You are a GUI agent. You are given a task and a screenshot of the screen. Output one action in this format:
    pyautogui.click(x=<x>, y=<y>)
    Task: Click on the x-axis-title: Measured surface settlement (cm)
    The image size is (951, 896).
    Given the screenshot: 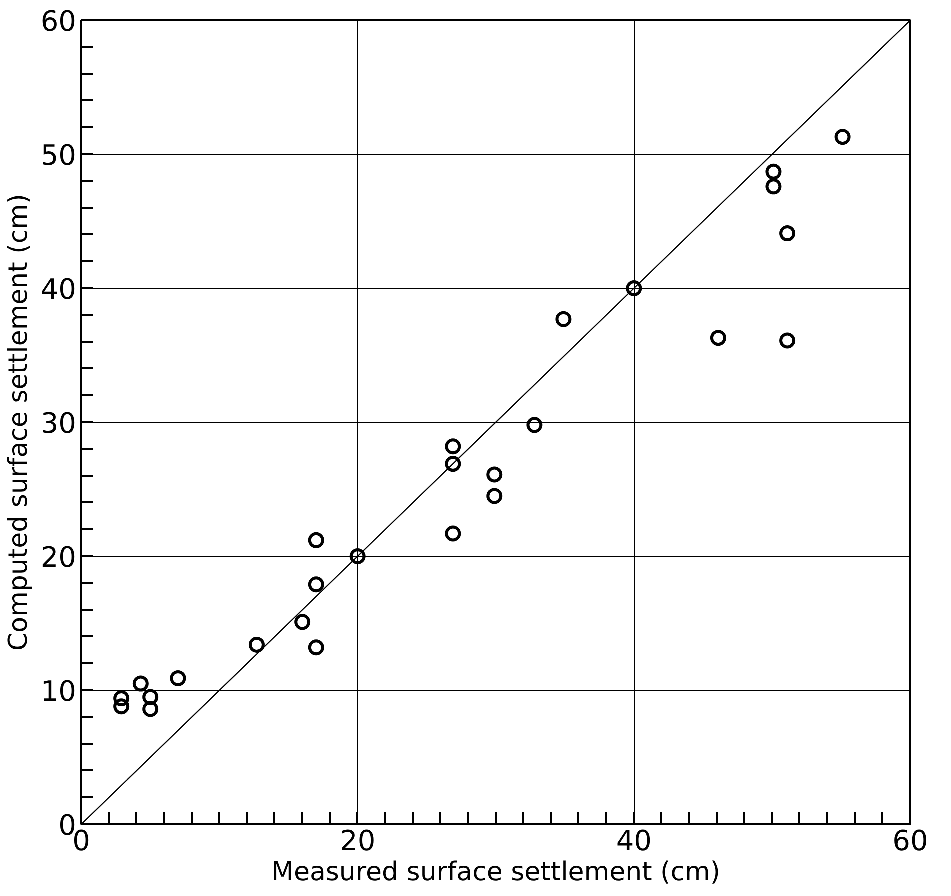 What is the action you would take?
    pyautogui.click(x=496, y=873)
    